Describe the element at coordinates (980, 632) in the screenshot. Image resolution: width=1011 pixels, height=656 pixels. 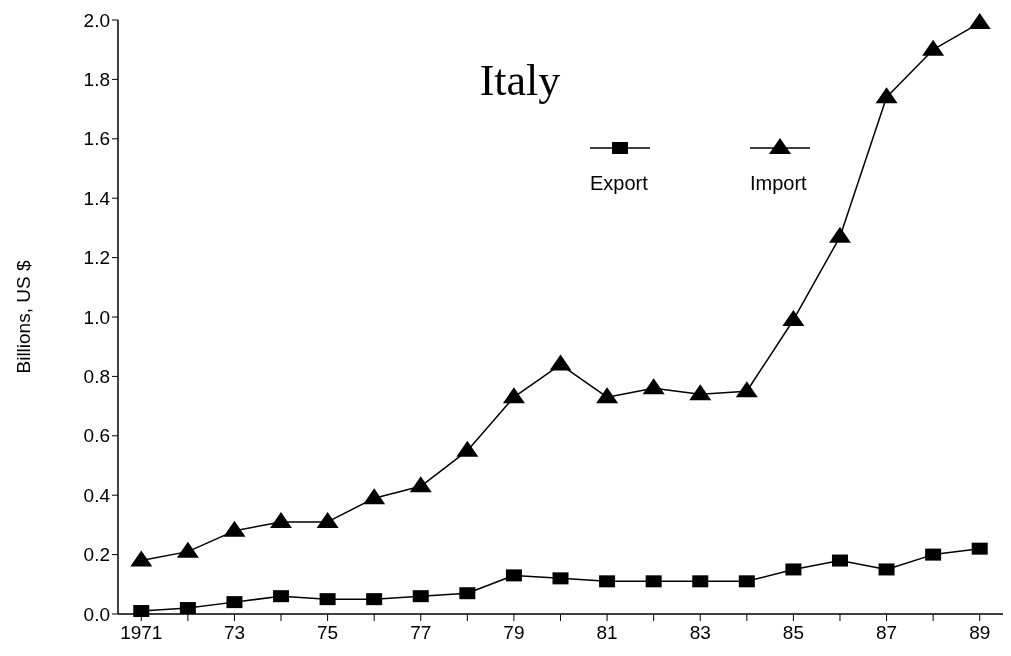
I see `x-tick-label: 89` at that location.